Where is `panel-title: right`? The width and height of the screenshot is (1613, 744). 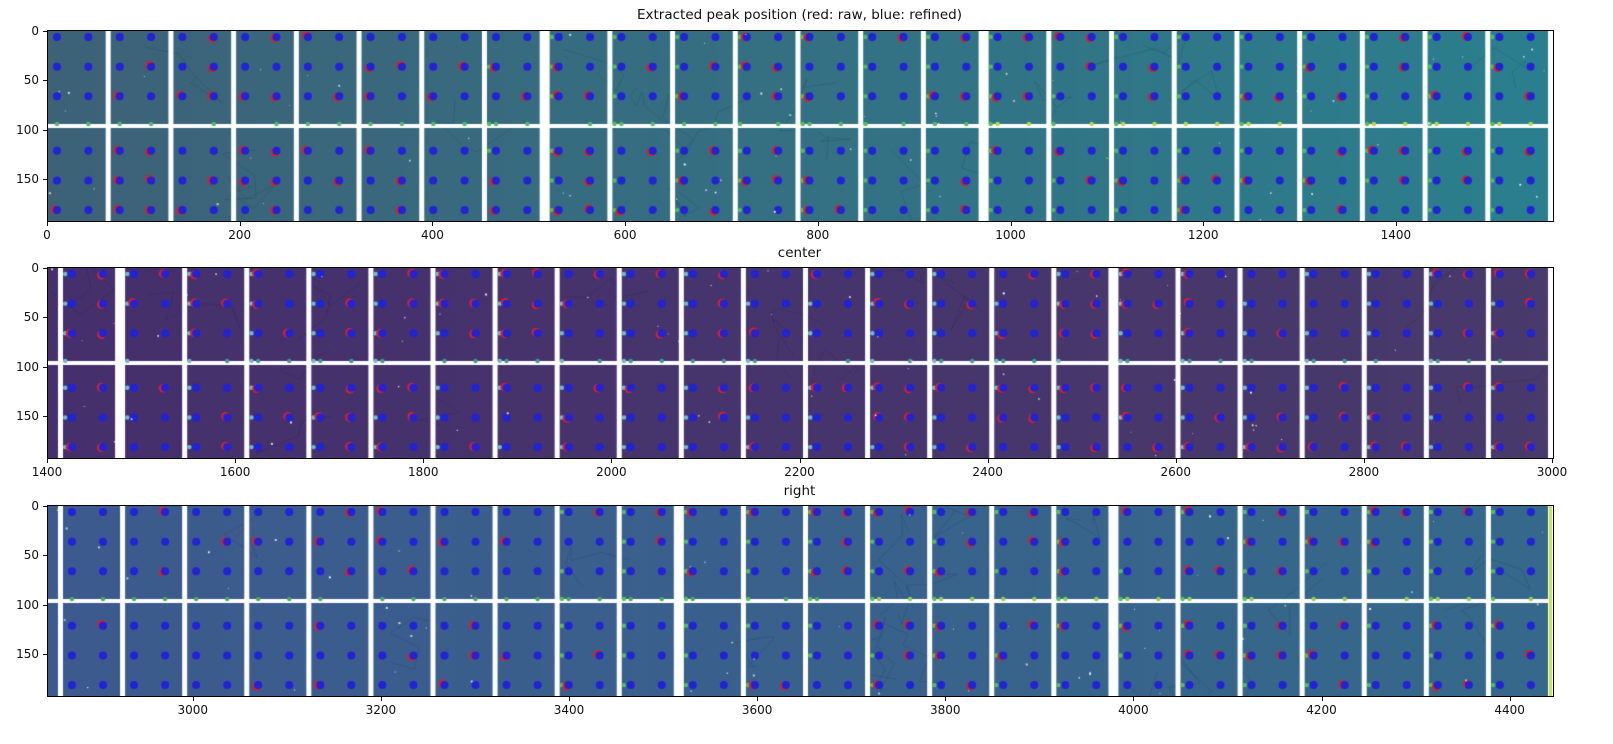
panel-title: right is located at coordinates (799, 491).